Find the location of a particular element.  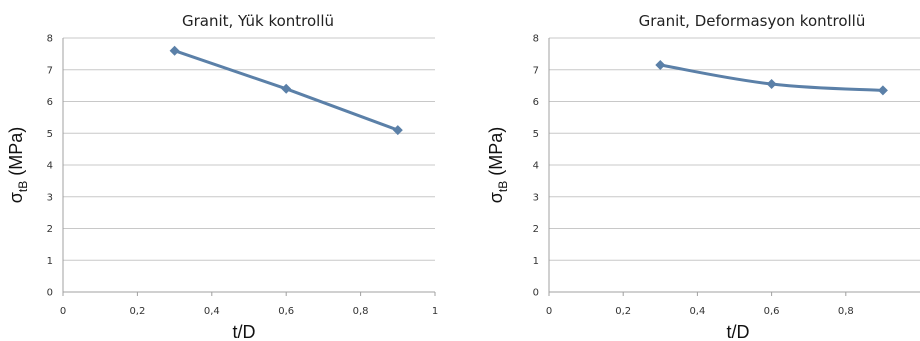

x-tick-labels: 0 0,2 0,4 0,6 0,8 is located at coordinates (700, 311).